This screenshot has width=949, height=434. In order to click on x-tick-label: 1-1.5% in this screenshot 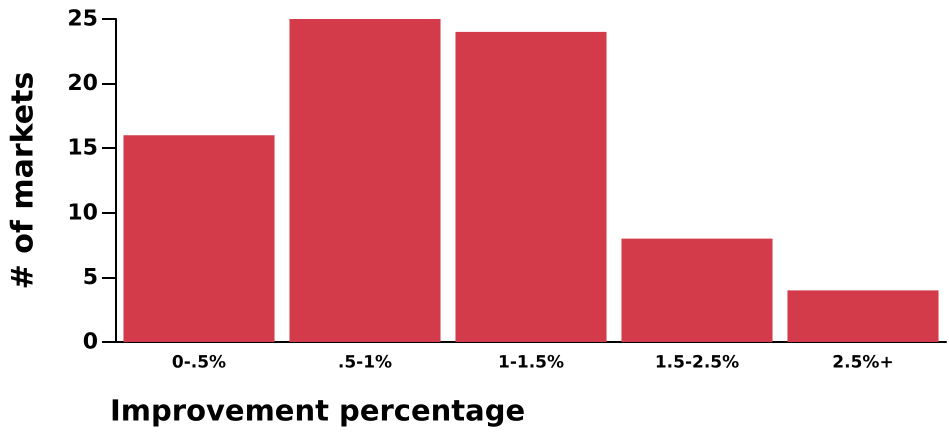, I will do `click(531, 362)`.